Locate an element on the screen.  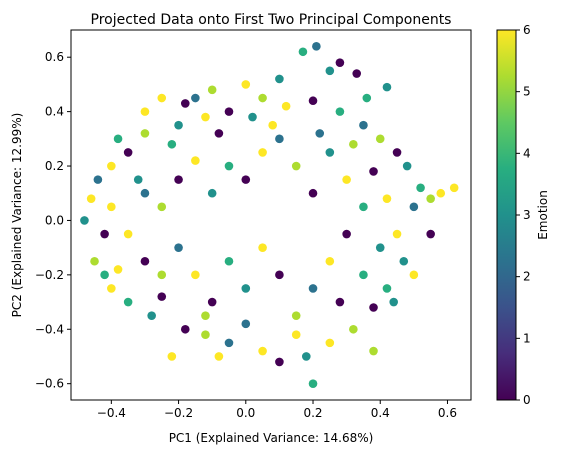
x-tick-label: 0.6 is located at coordinates (447, 413).